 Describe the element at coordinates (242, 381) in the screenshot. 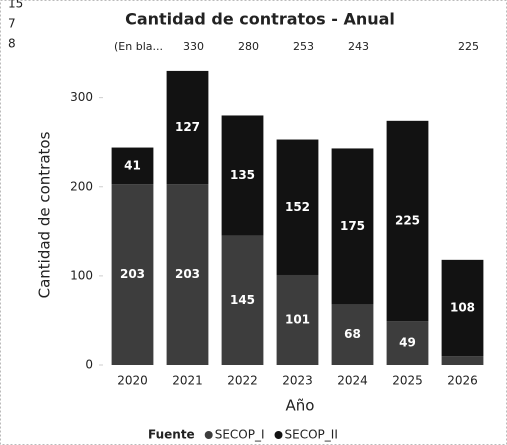

I see `x-tick-label: 2022` at that location.